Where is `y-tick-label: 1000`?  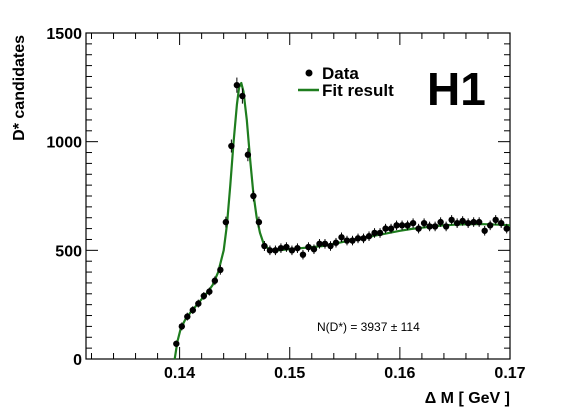
y-tick-label: 1000 is located at coordinates (64, 143).